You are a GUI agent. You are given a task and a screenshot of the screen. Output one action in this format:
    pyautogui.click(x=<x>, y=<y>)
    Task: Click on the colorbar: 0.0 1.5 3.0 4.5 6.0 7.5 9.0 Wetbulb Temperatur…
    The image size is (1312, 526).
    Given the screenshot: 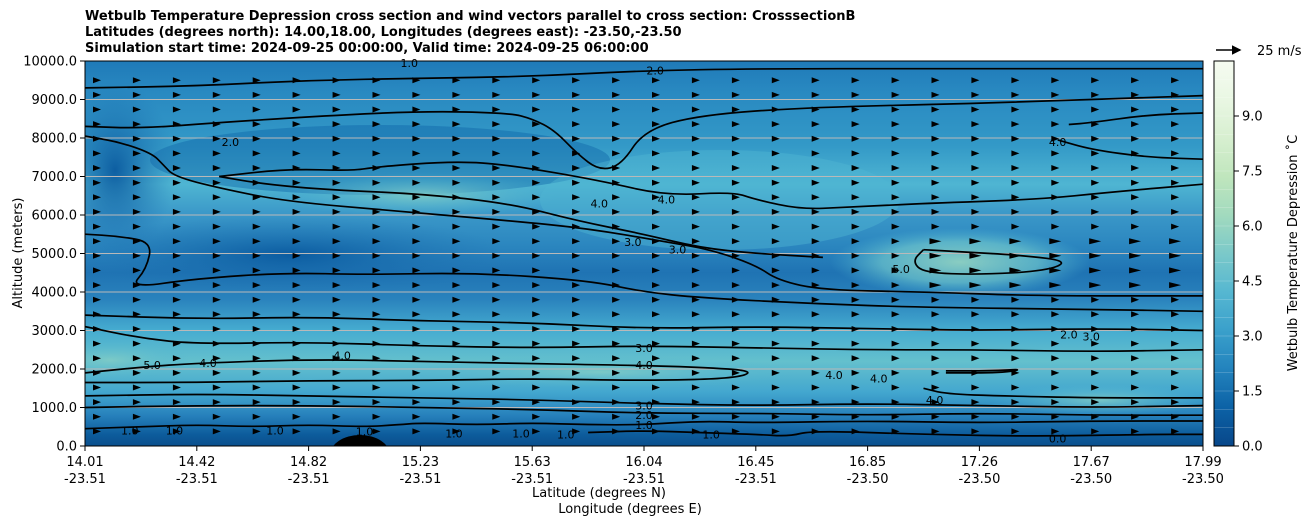 What is the action you would take?
    pyautogui.click(x=1257, y=257)
    